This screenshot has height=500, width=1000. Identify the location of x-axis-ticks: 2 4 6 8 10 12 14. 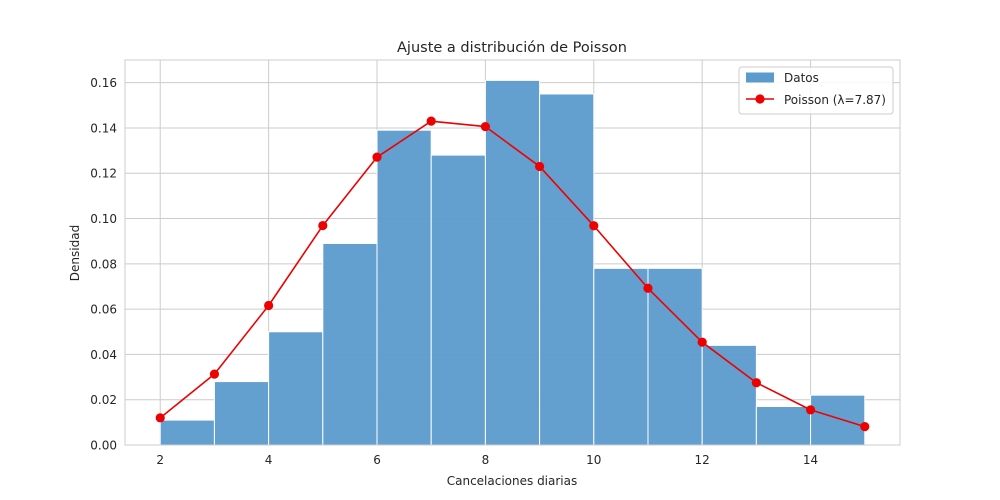
(487, 460).